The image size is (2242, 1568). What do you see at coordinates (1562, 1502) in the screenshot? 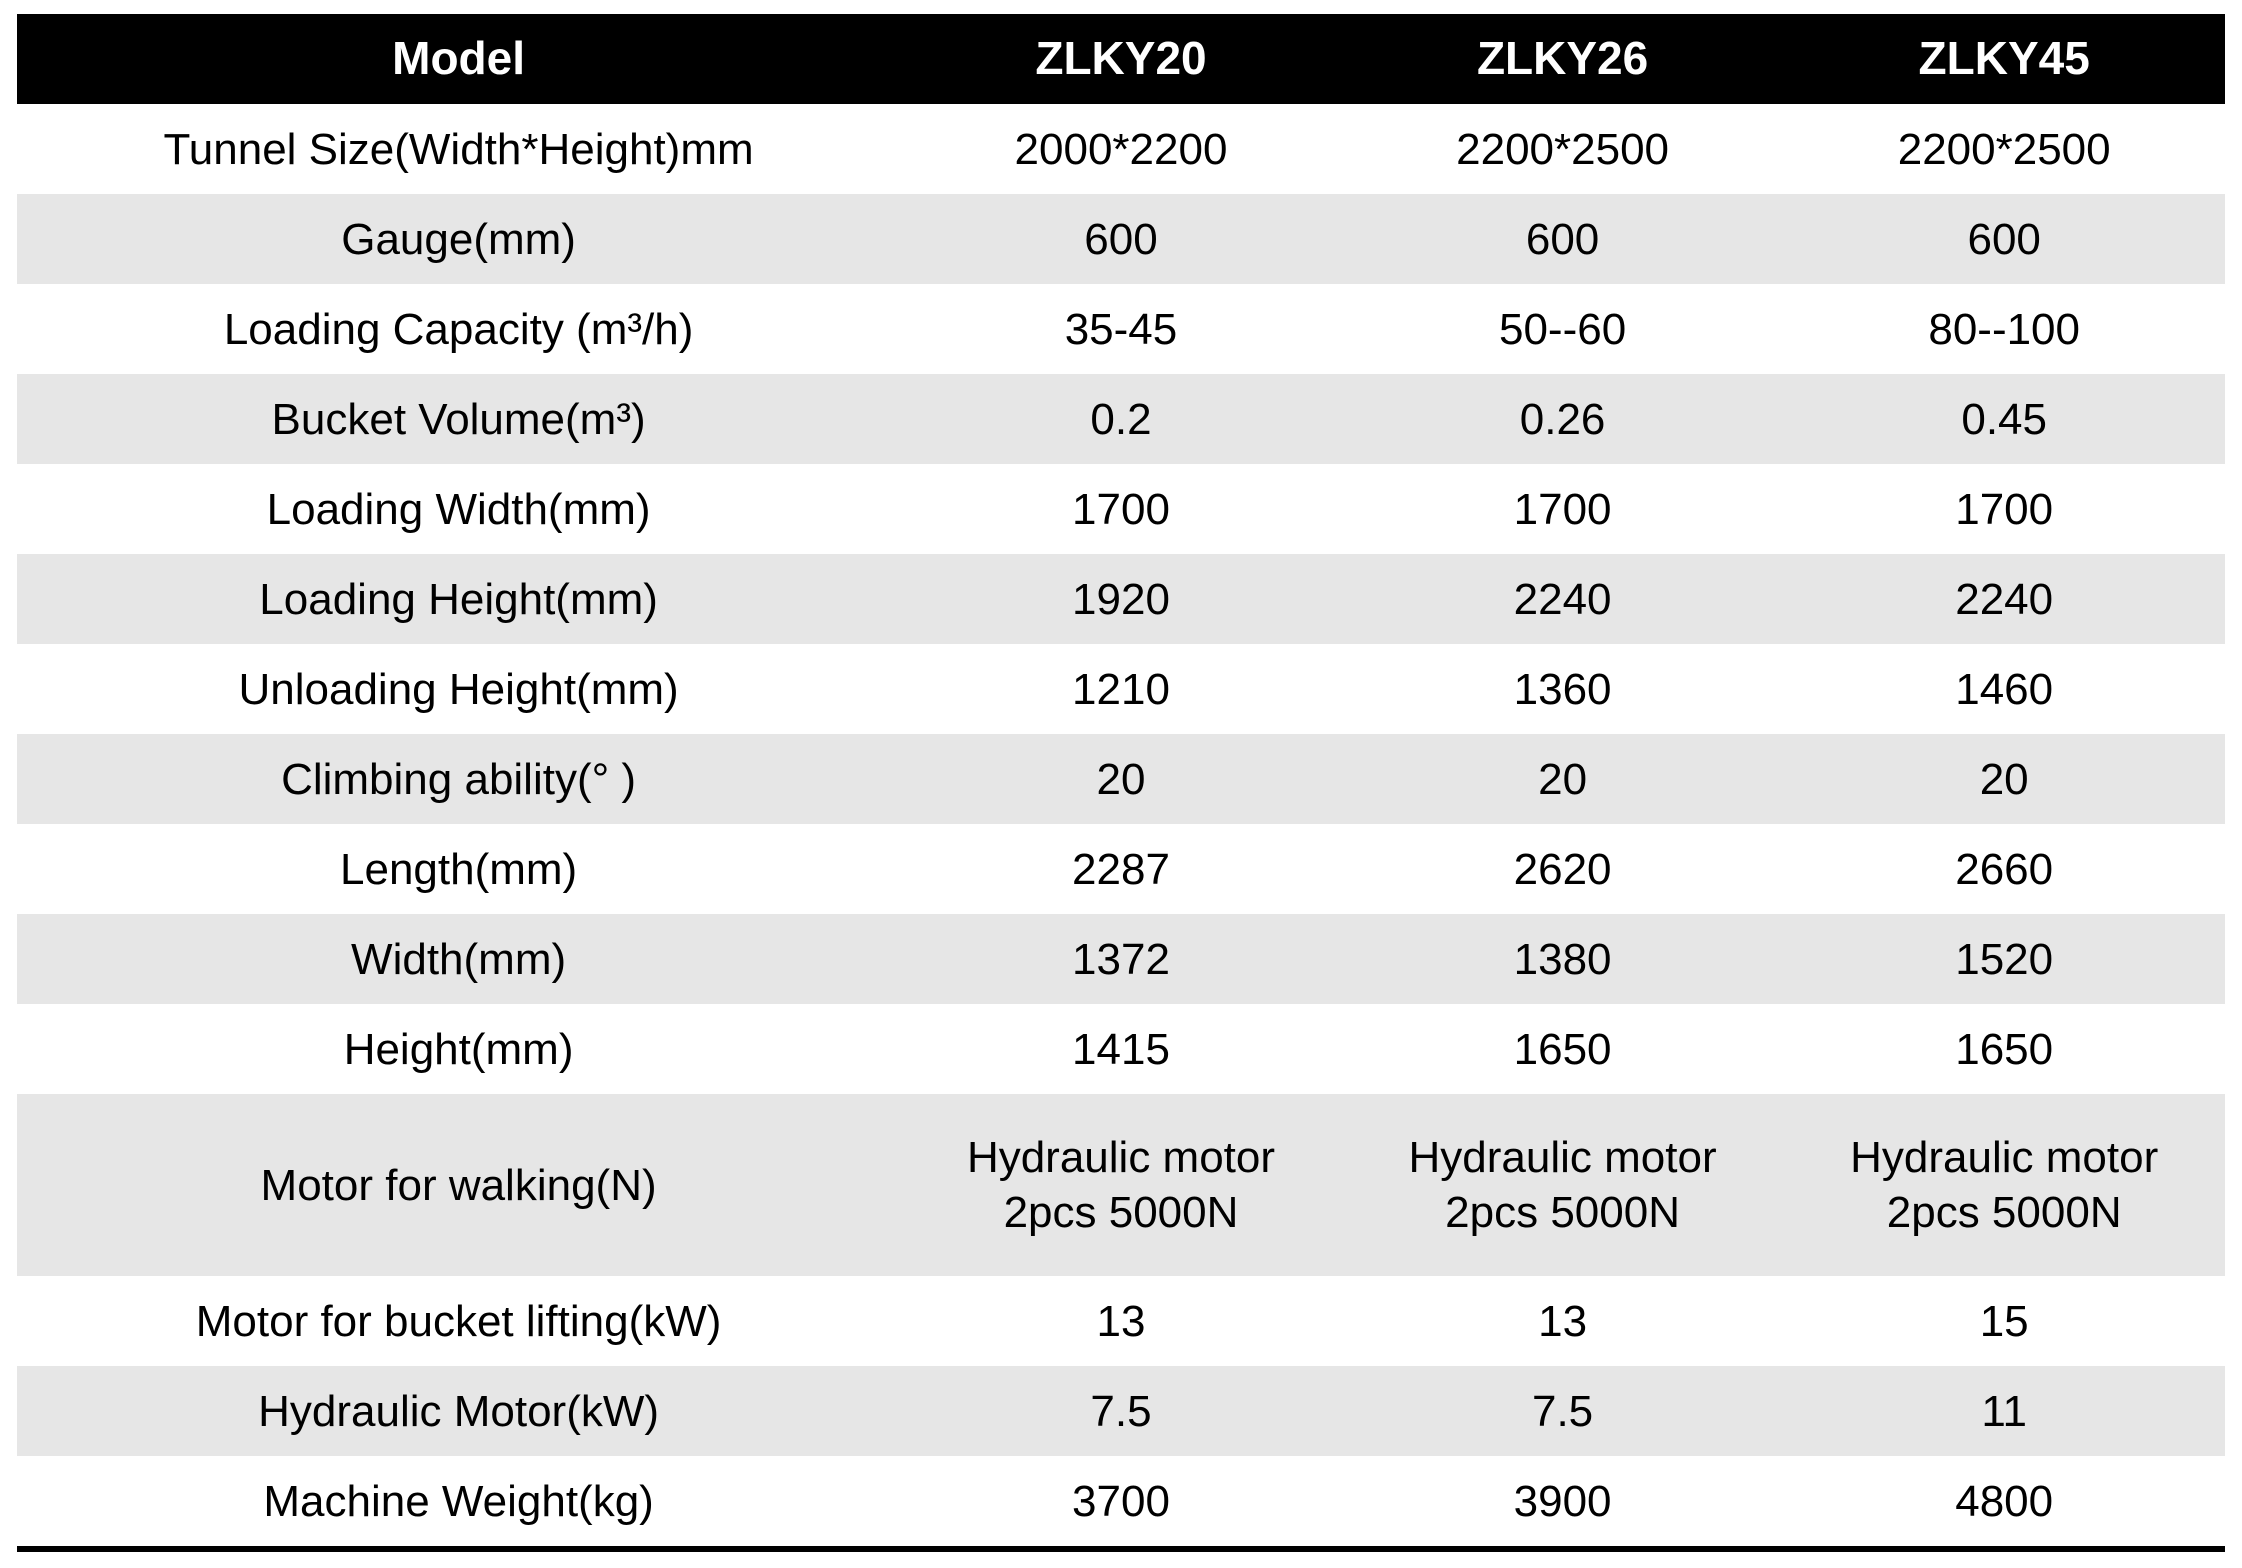
I see `row-value: 3900` at bounding box center [1562, 1502].